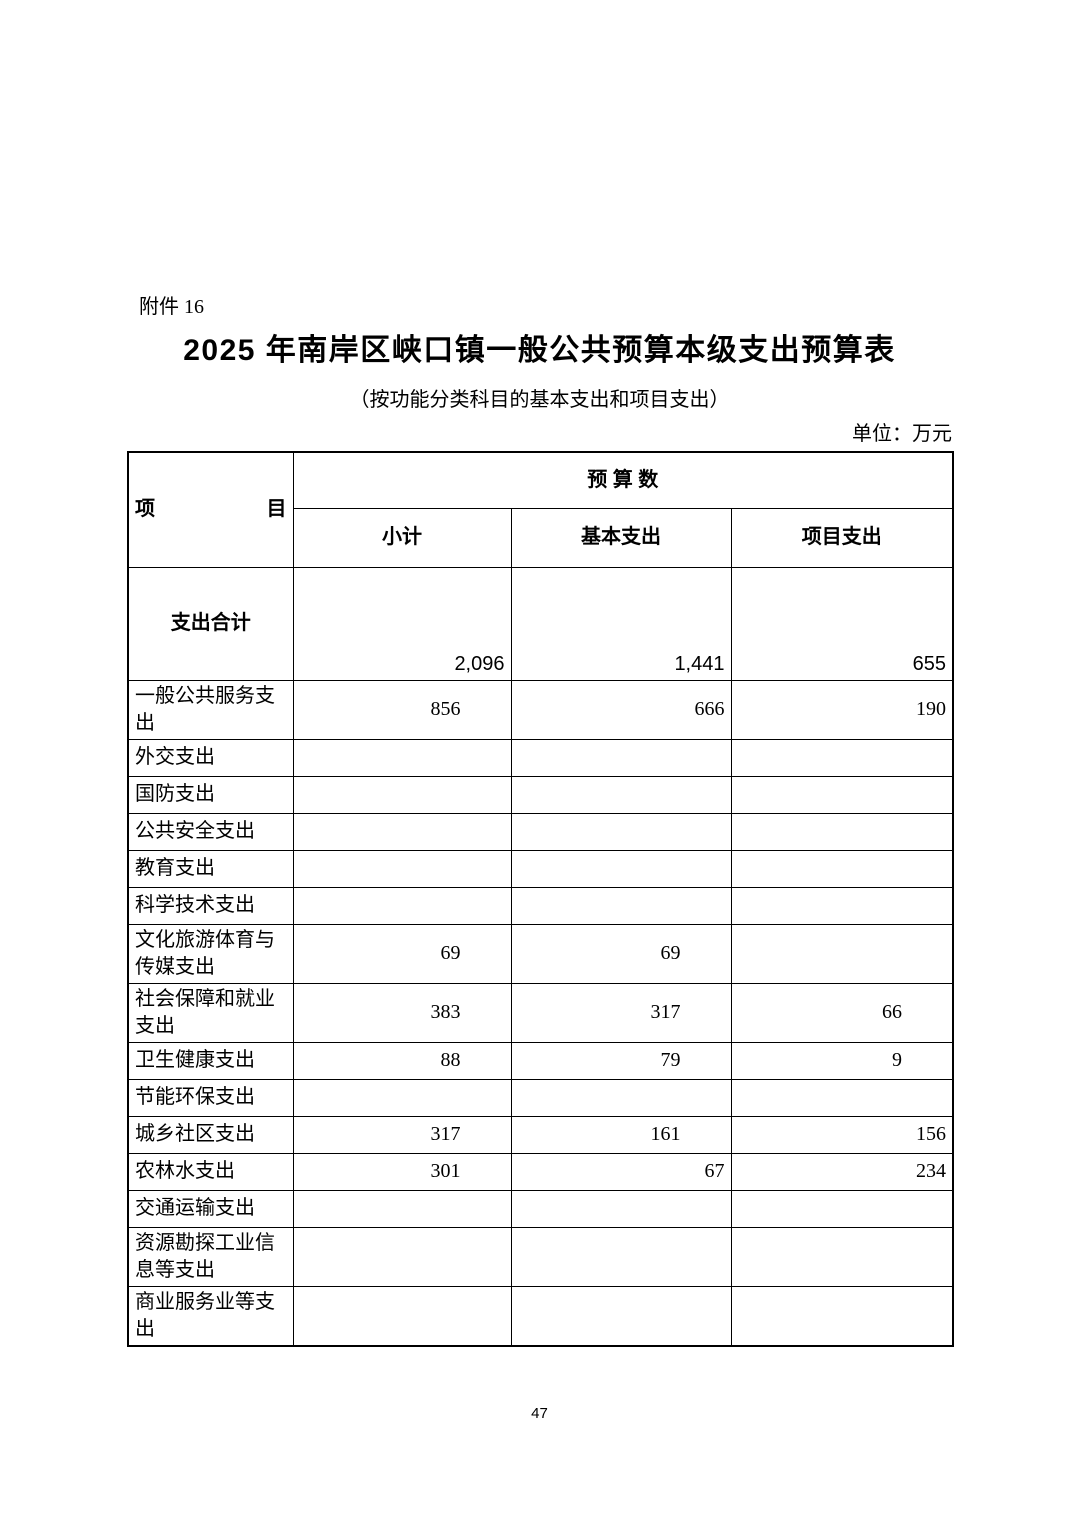 The image size is (1074, 1520). I want to click on page-number: 47, so click(539, 1413).